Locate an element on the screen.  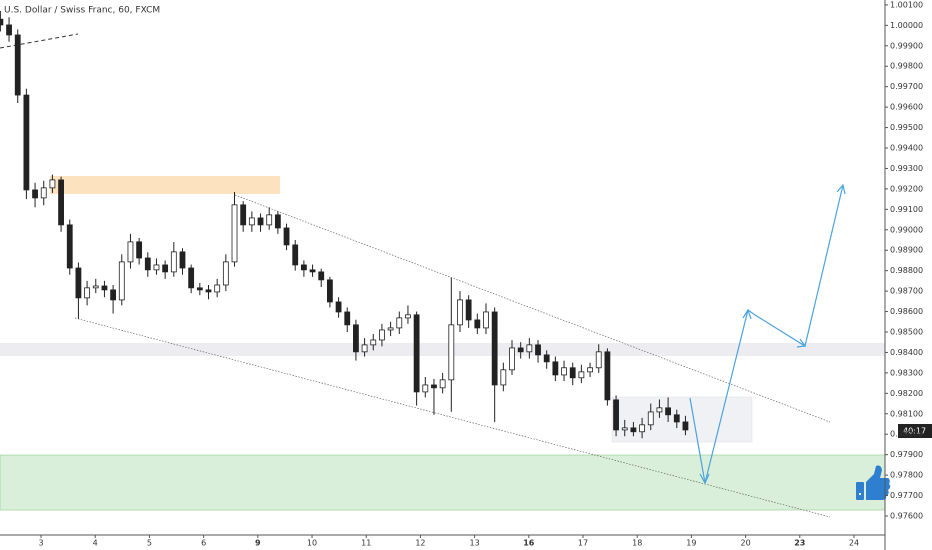
y-tick-label: 0.99600 is located at coordinates (906, 107).